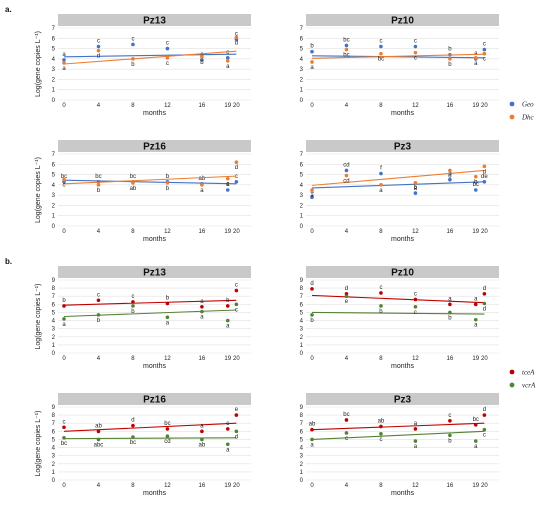  I want to click on panel-title: Pz13, so click(154, 21).